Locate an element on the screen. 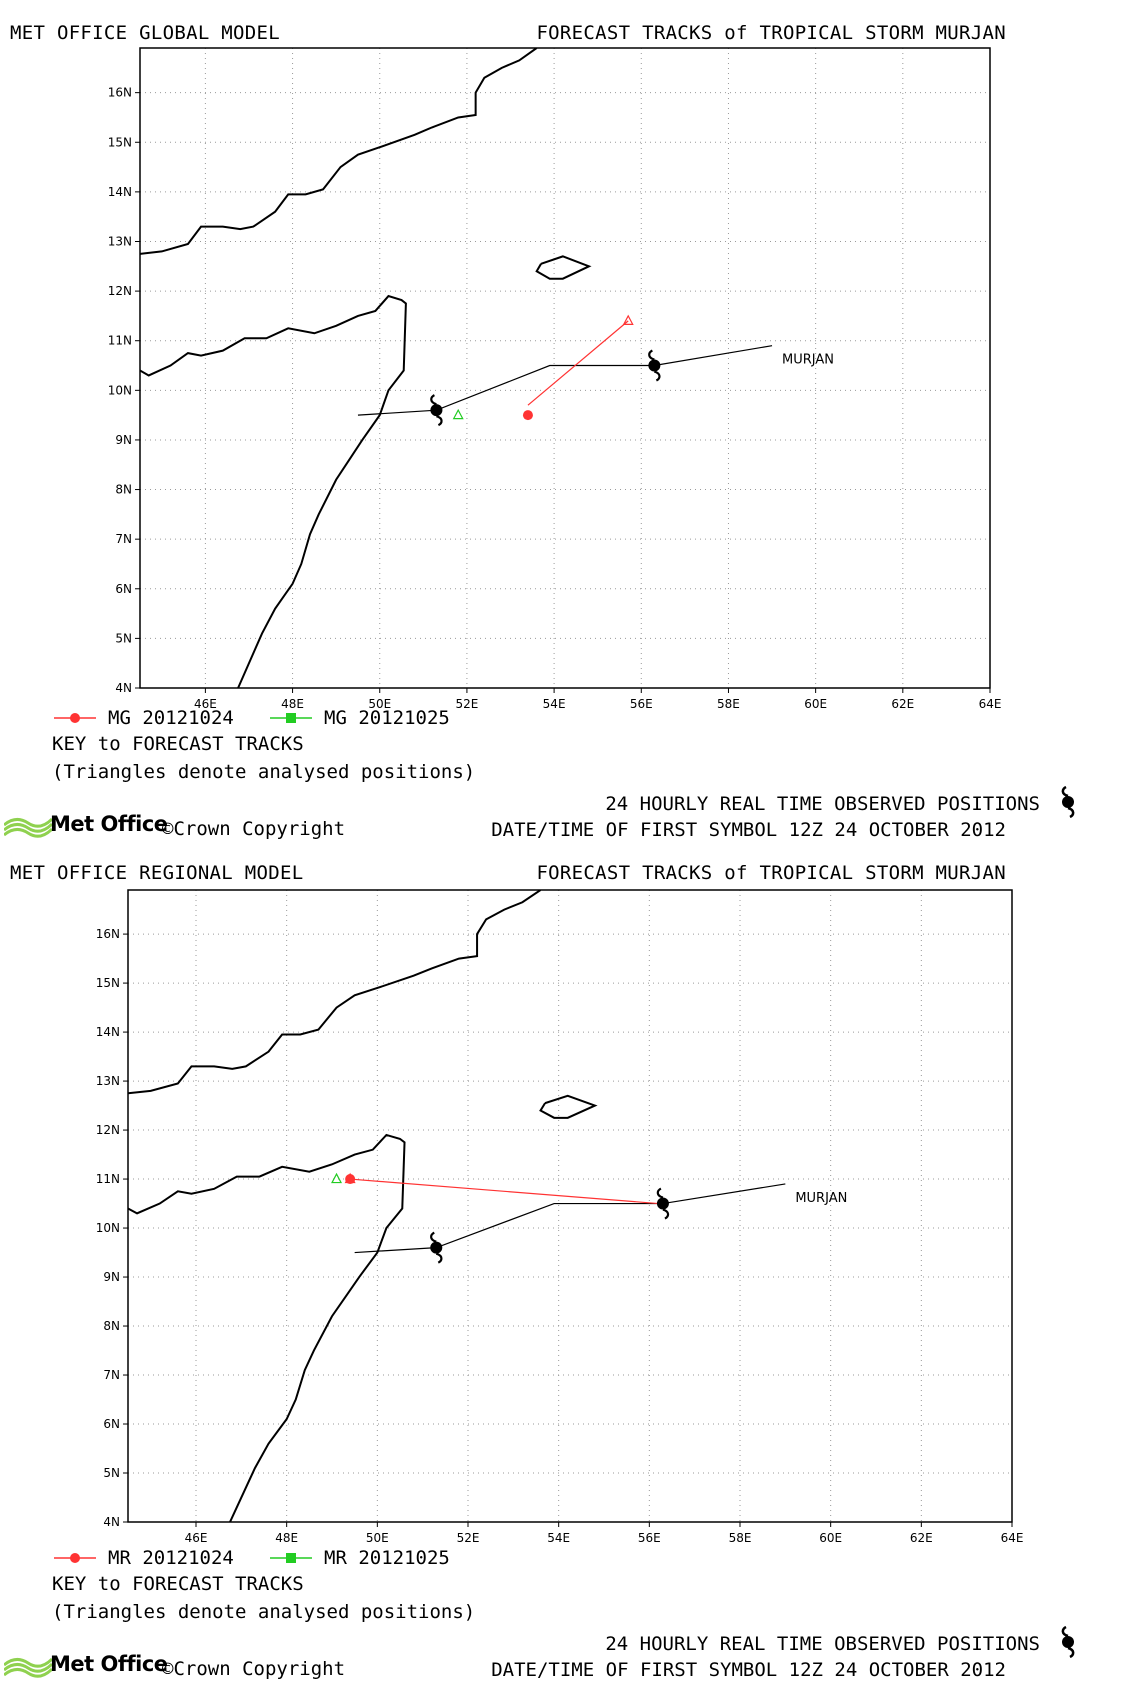  model-label: MET OFFICE REGIONAL MODEL is located at coordinates (157, 873).